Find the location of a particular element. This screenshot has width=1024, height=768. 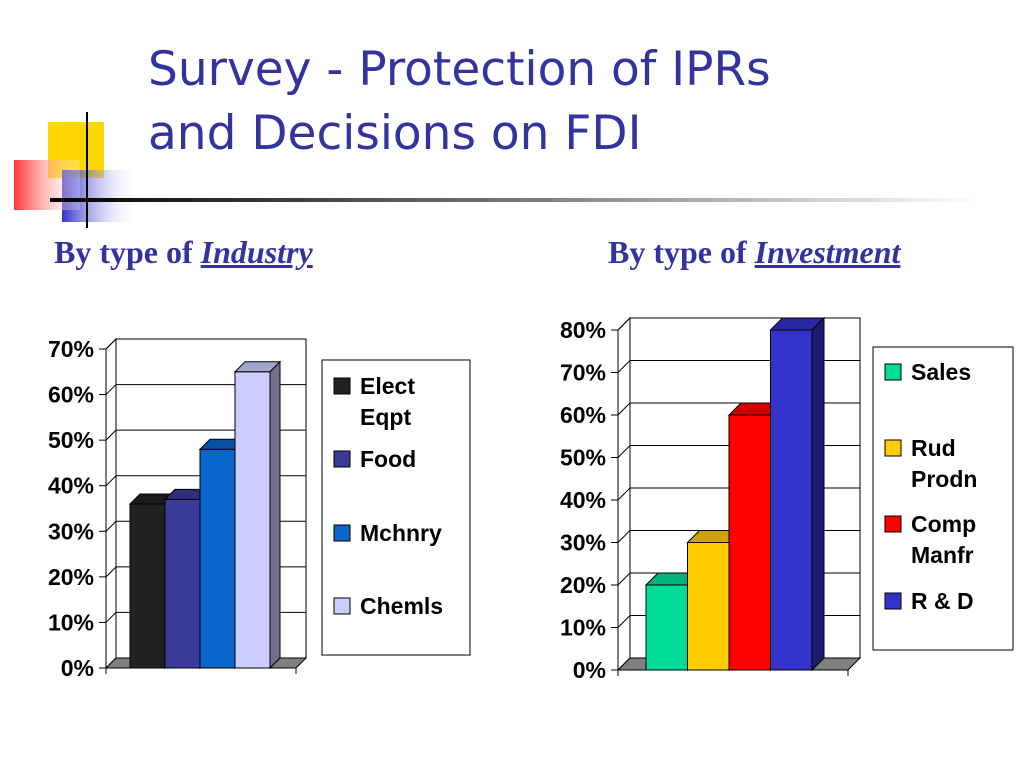

subhead-investment: By type of Investment is located at coordinates (754, 252).